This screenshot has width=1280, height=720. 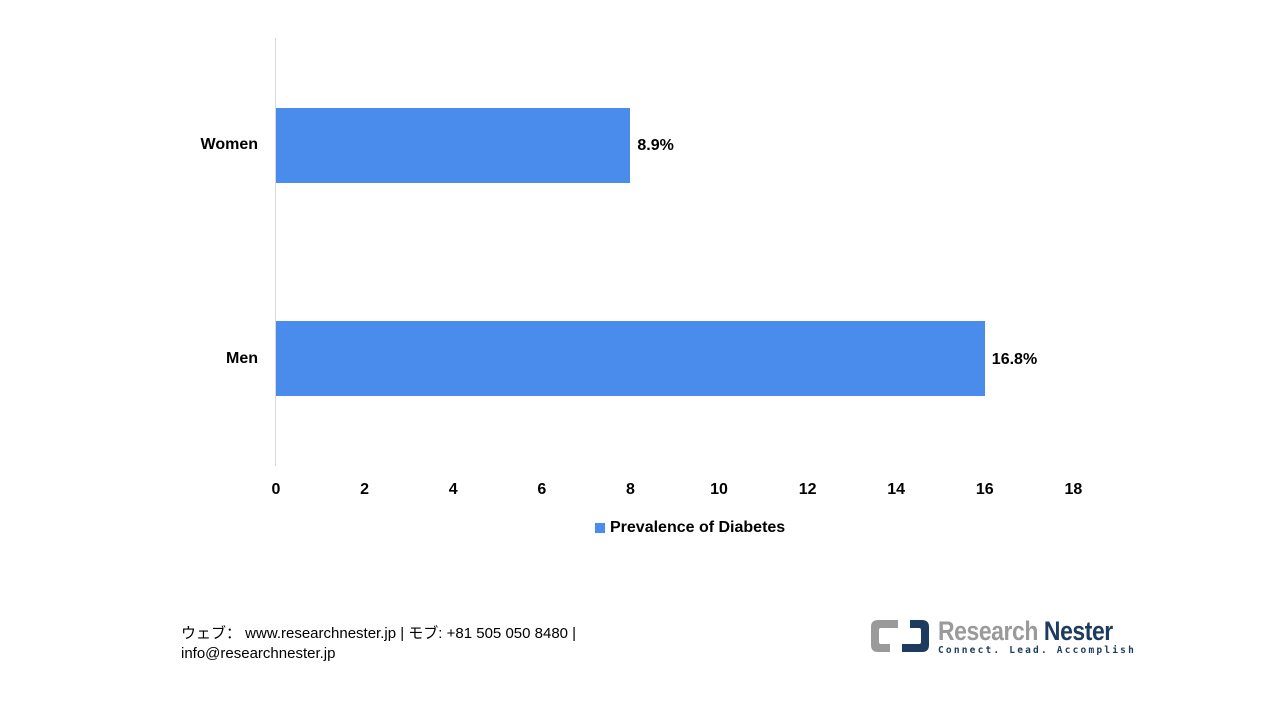 What do you see at coordinates (984, 489) in the screenshot?
I see `tick-label: 16` at bounding box center [984, 489].